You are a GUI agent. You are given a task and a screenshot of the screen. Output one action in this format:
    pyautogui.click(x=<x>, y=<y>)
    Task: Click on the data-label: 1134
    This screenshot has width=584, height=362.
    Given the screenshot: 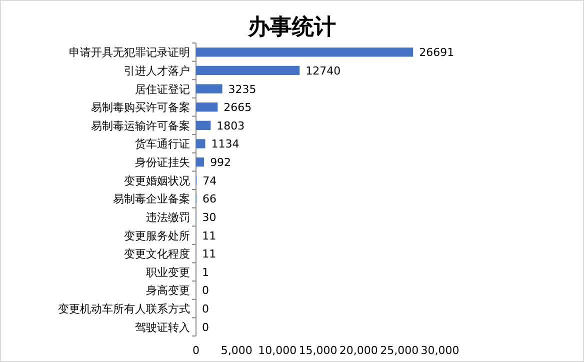 What is the action you would take?
    pyautogui.click(x=225, y=144)
    